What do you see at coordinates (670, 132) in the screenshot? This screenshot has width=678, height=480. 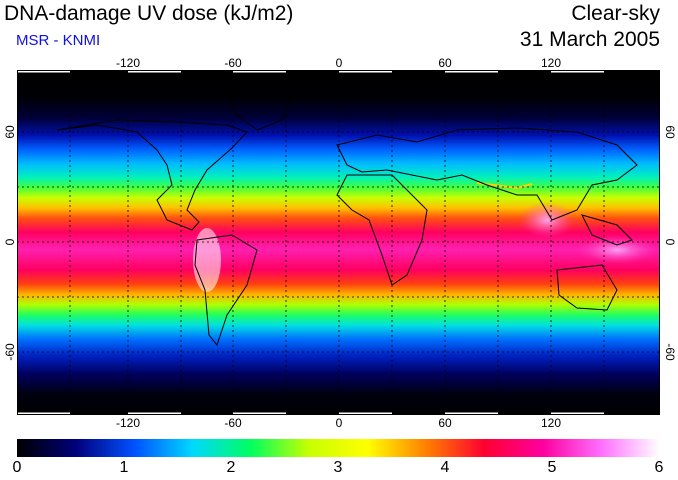 I see `right-lat-label-n60: 60` at bounding box center [670, 132].